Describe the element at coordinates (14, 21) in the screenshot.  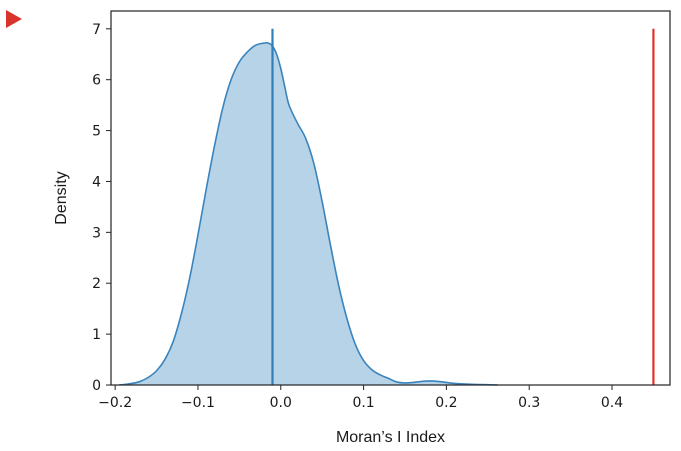
I see `play-triangle-icon` at that location.